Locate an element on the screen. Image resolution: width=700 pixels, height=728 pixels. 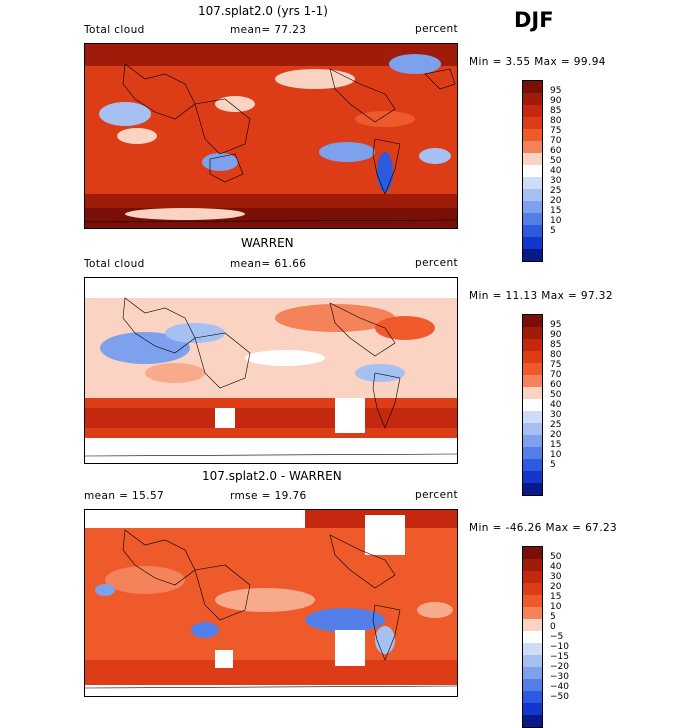
panel-2-colorbar-label: 15 is located at coordinates (556, 445).